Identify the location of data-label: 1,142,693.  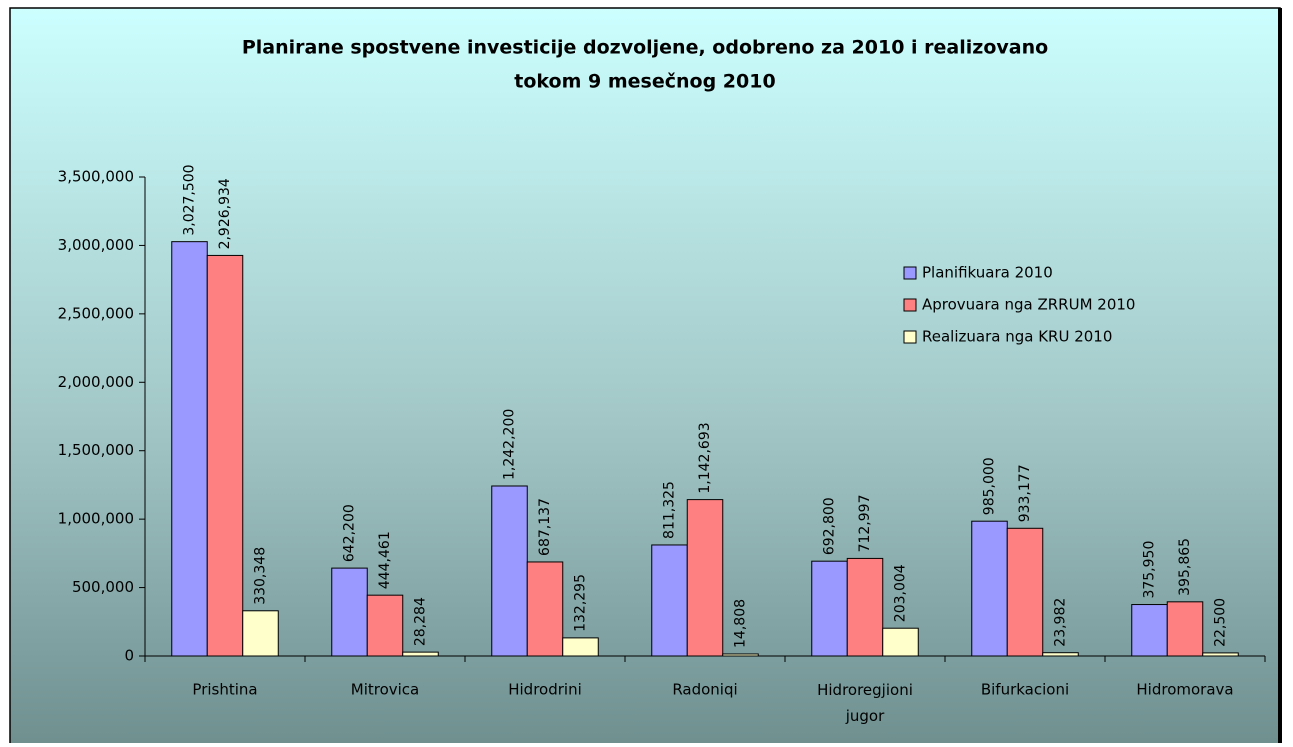
(705, 457).